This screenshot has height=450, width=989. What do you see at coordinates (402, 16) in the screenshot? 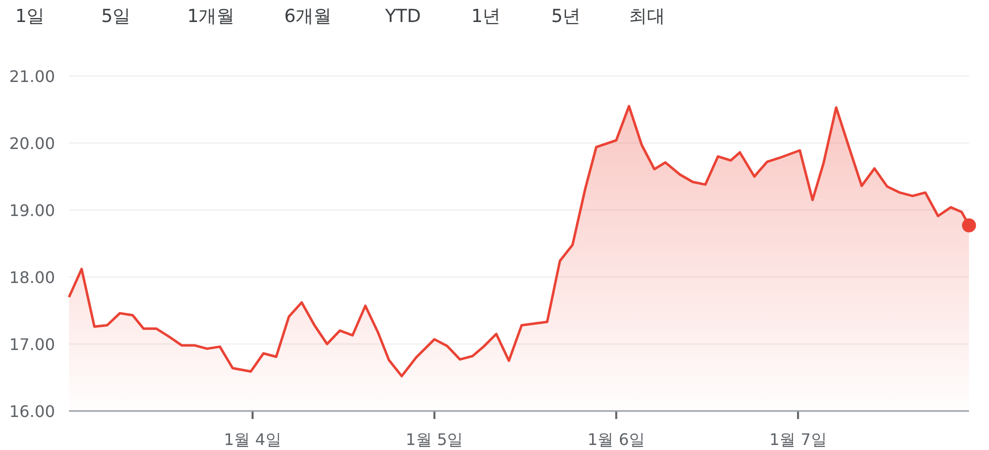
I see `text: YTD` at bounding box center [402, 16].